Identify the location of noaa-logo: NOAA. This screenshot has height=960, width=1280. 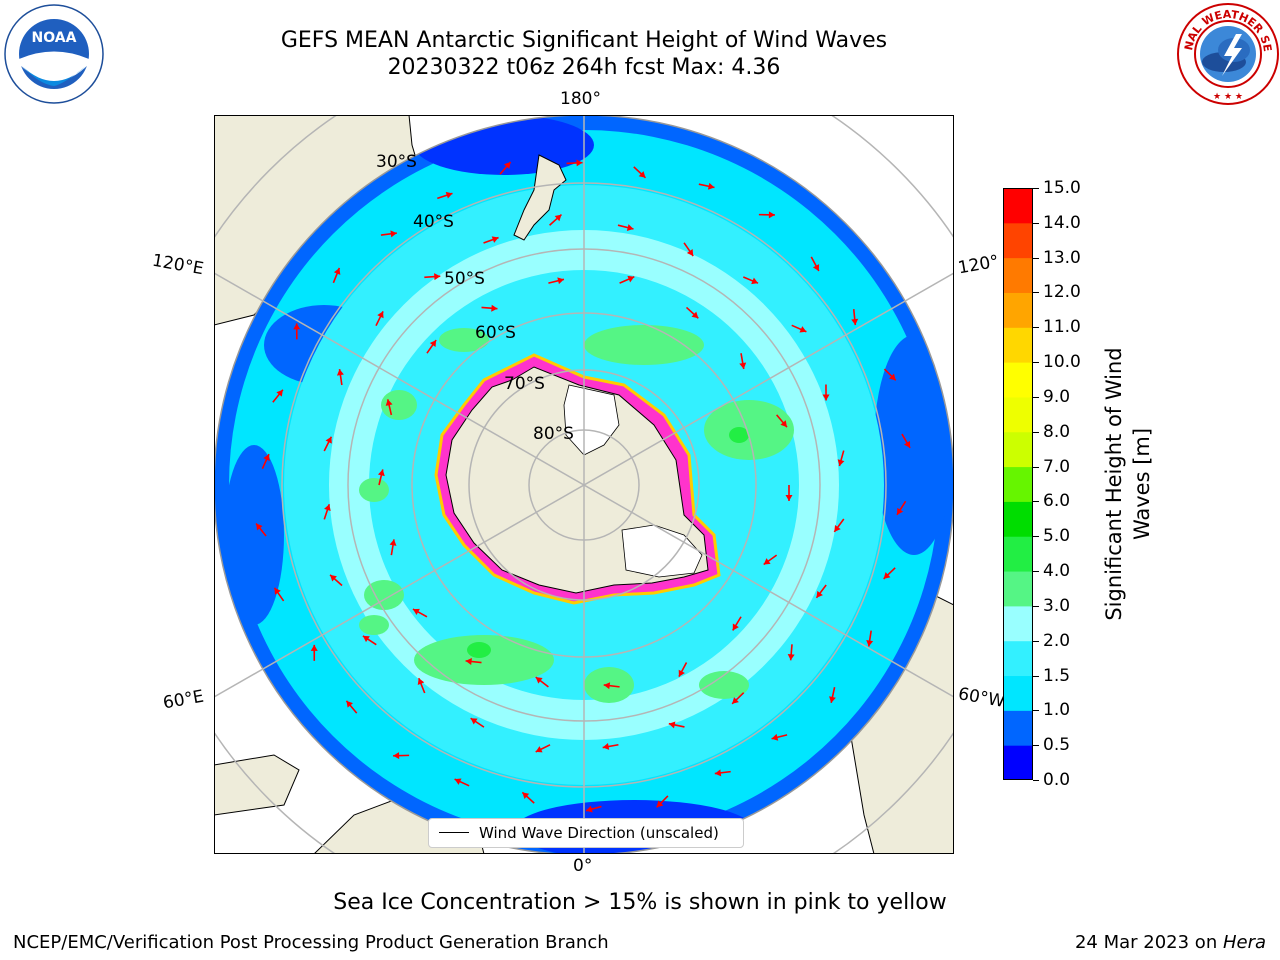
(54, 54).